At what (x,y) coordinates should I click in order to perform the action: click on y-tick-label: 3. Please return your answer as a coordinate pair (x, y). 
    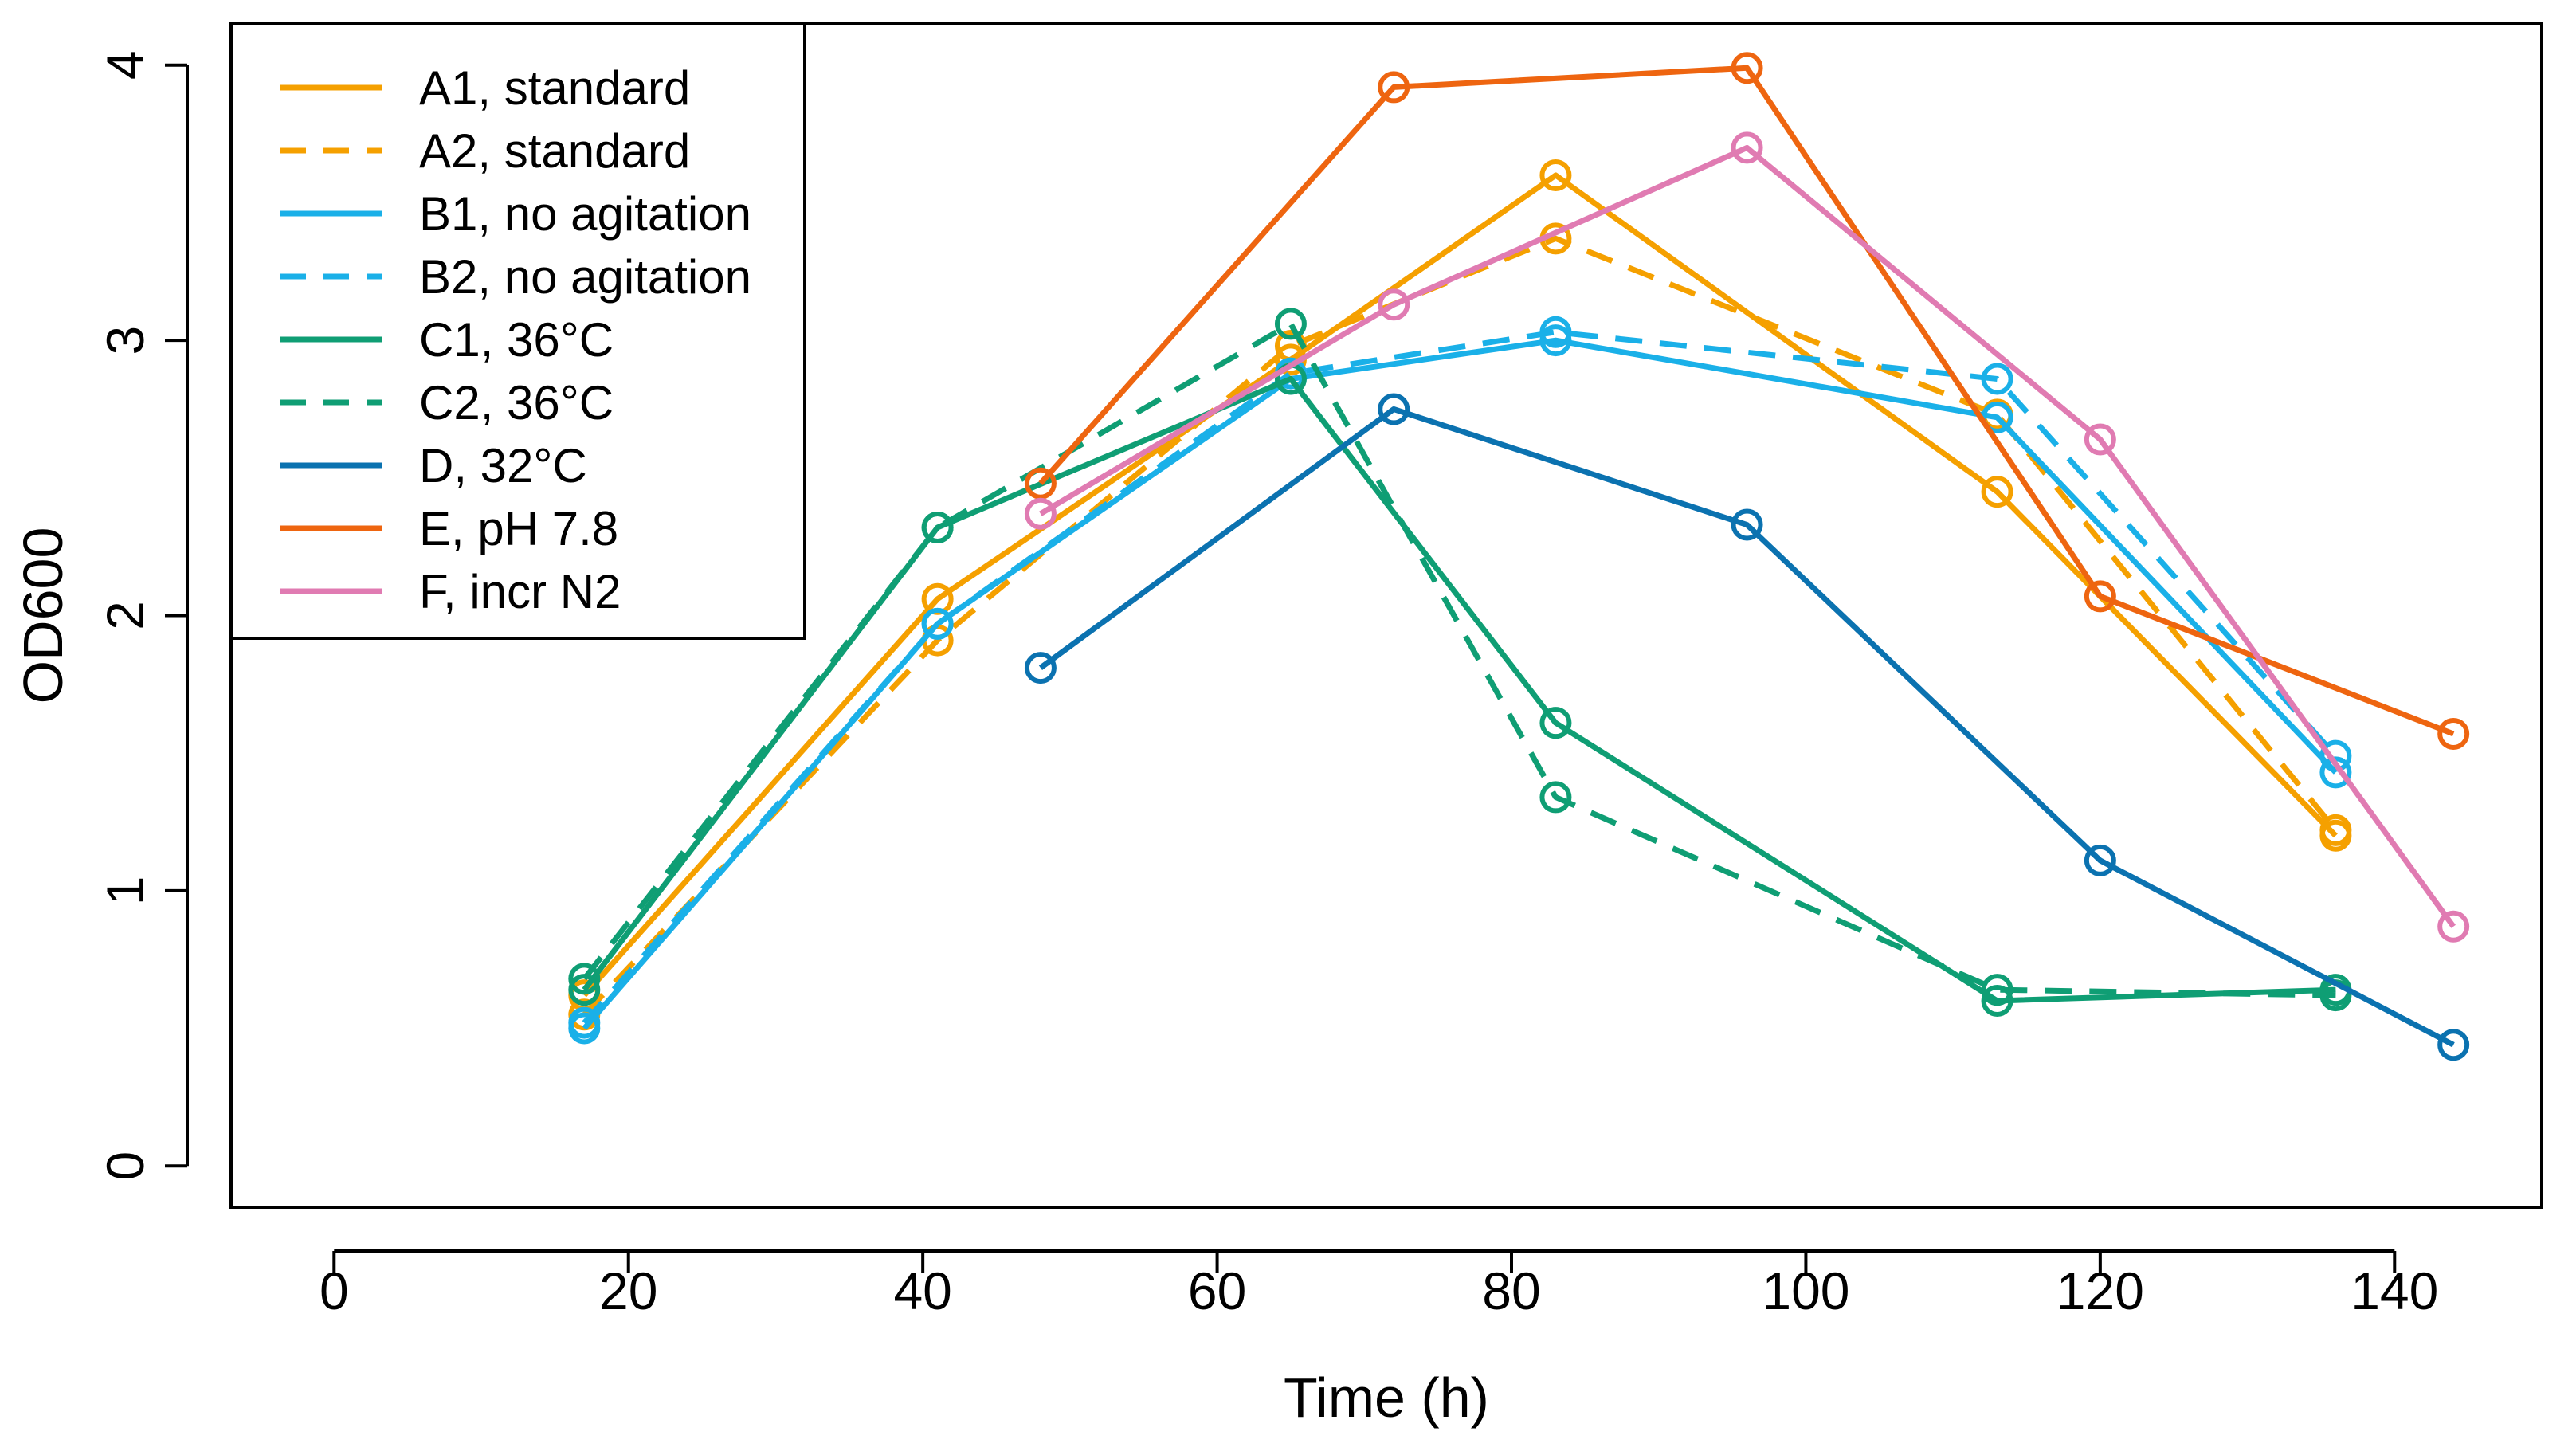
    Looking at the image, I should click on (125, 340).